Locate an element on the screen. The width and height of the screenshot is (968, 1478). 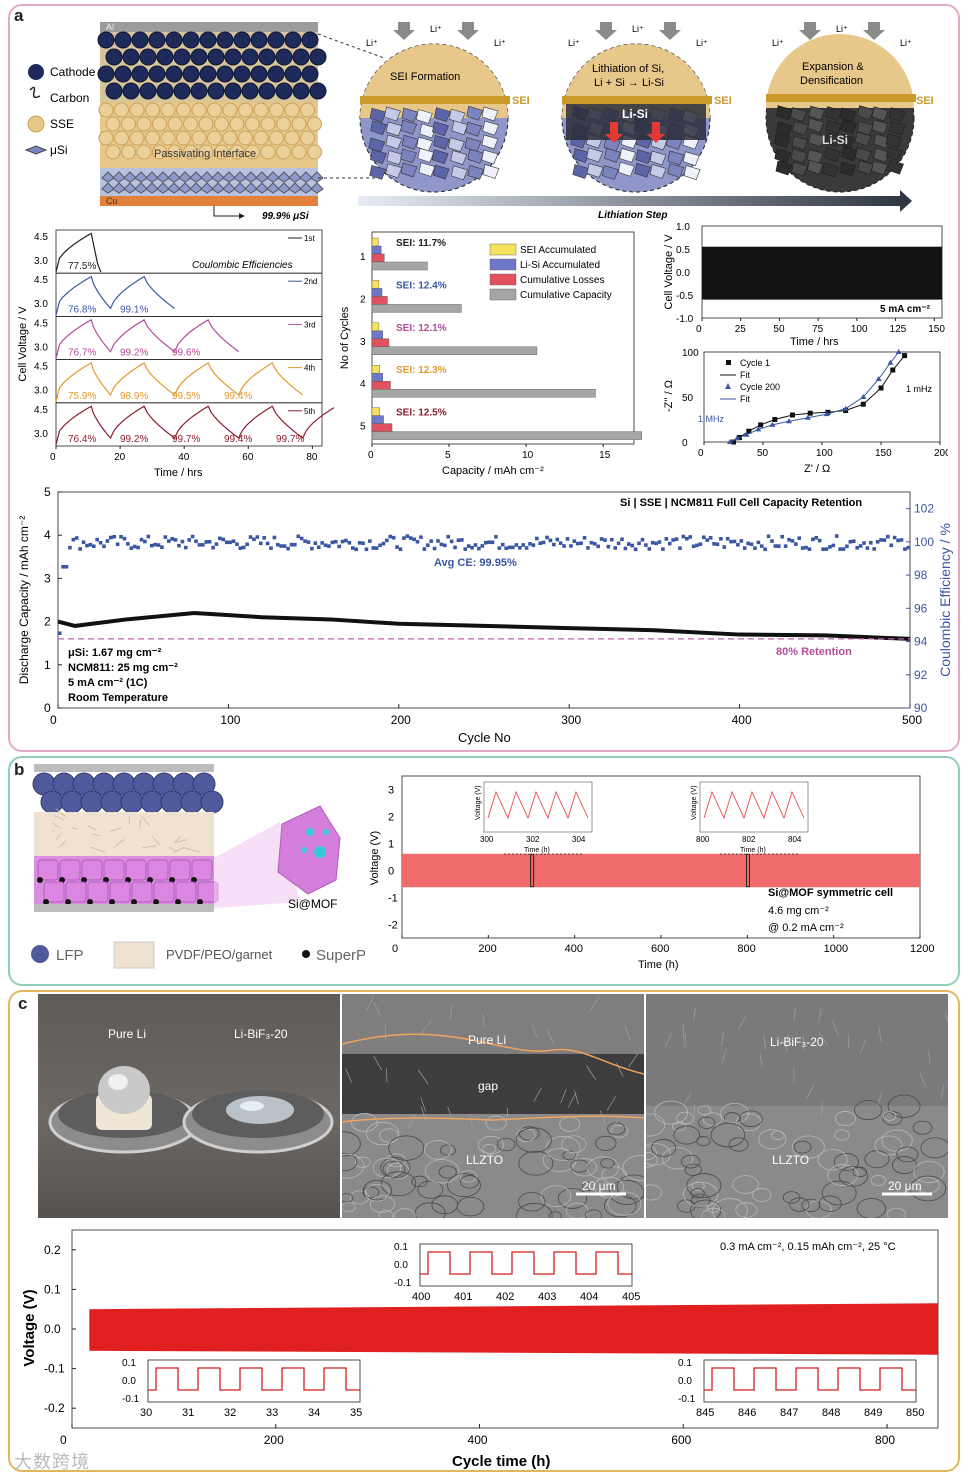
x-tick-label: 125 is located at coordinates (898, 329).